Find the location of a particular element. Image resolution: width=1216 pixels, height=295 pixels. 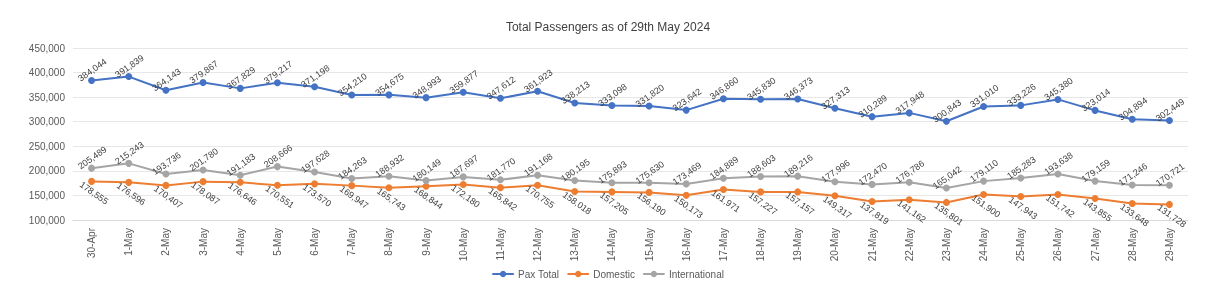

x-tick-label: 19-May is located at coordinates (798, 245).